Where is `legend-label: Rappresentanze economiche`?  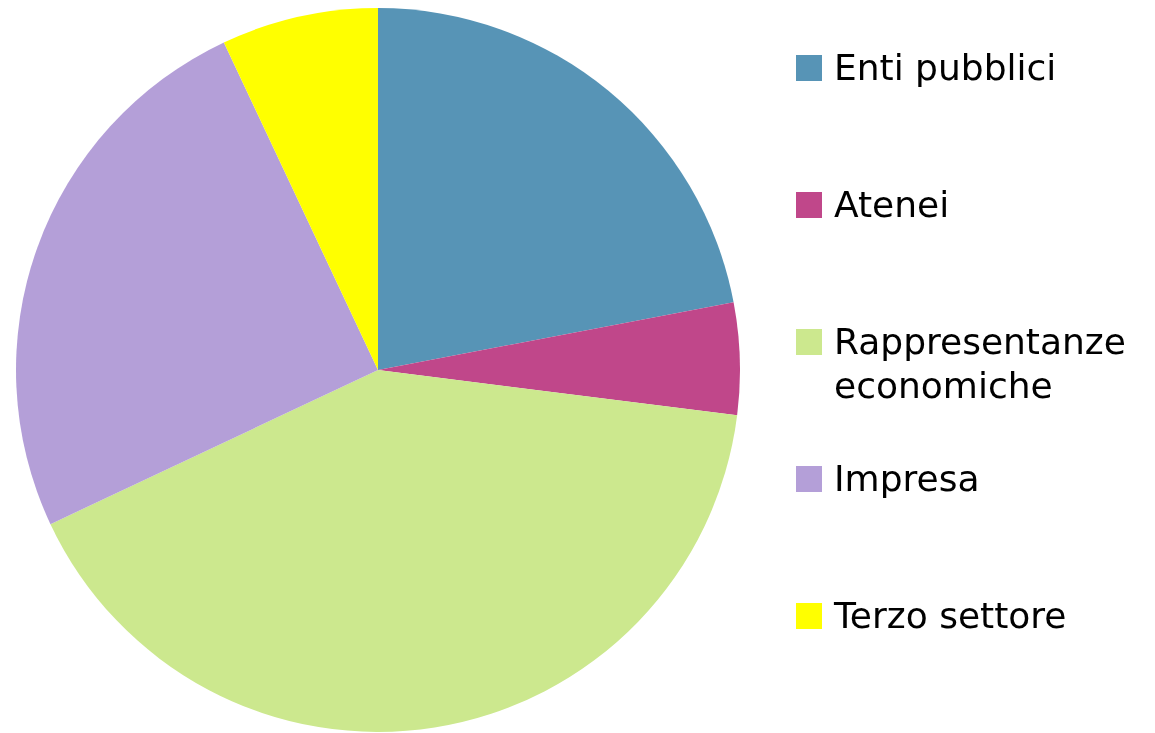 legend-label: Rappresentanze economiche is located at coordinates (980, 363).